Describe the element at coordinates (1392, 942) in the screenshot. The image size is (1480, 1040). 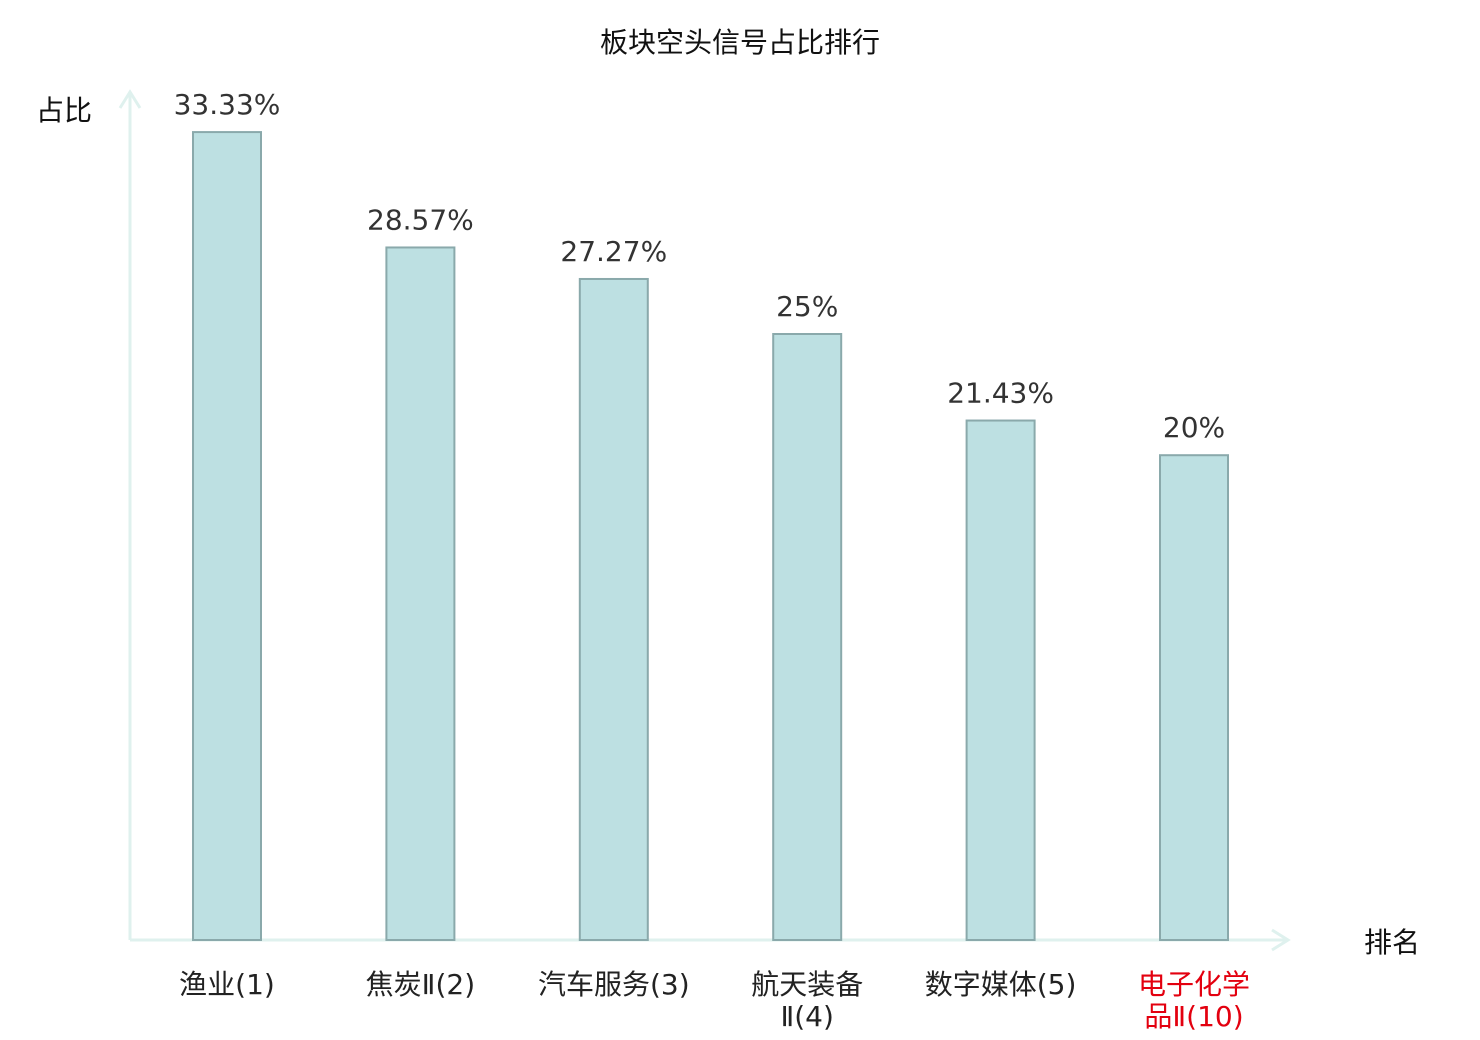
I see `x-axis-label: 排名` at that location.